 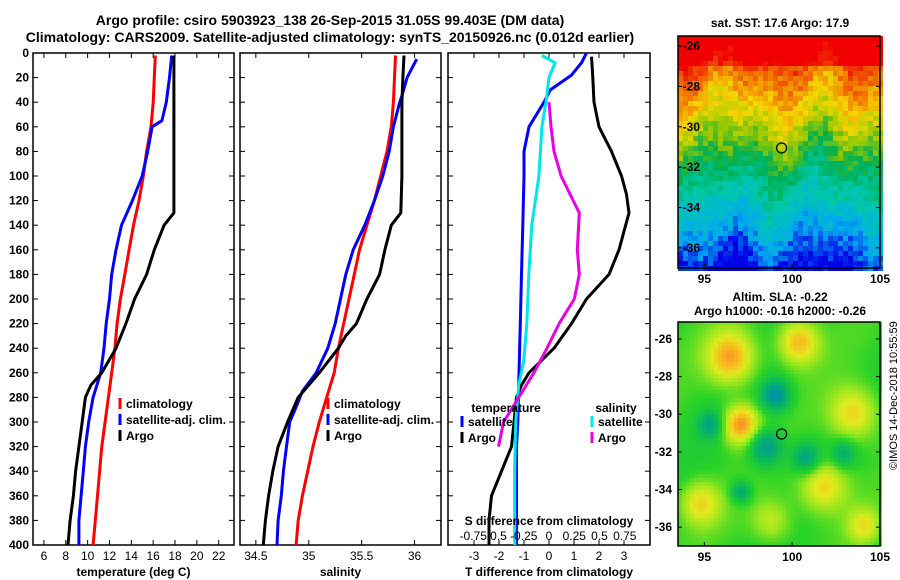 I want to click on x-tick-label: 0, so click(x=549, y=556).